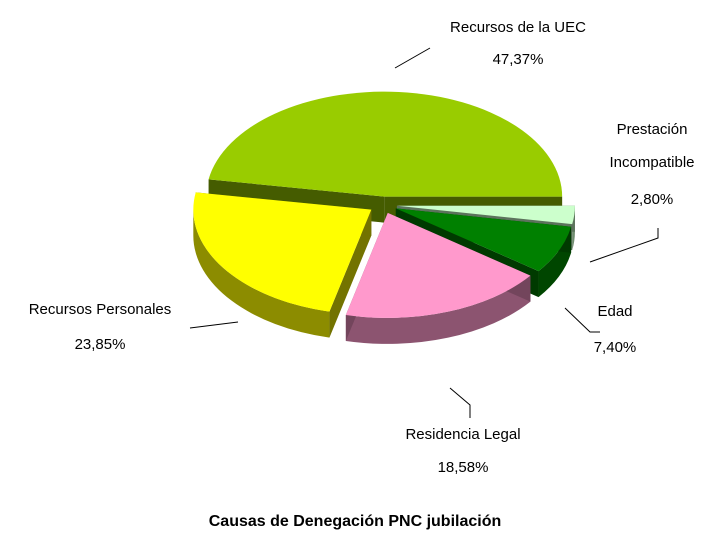 The width and height of the screenshot is (711, 534). What do you see at coordinates (100, 309) in the screenshot?
I see `slice-label: Recursos Personales` at bounding box center [100, 309].